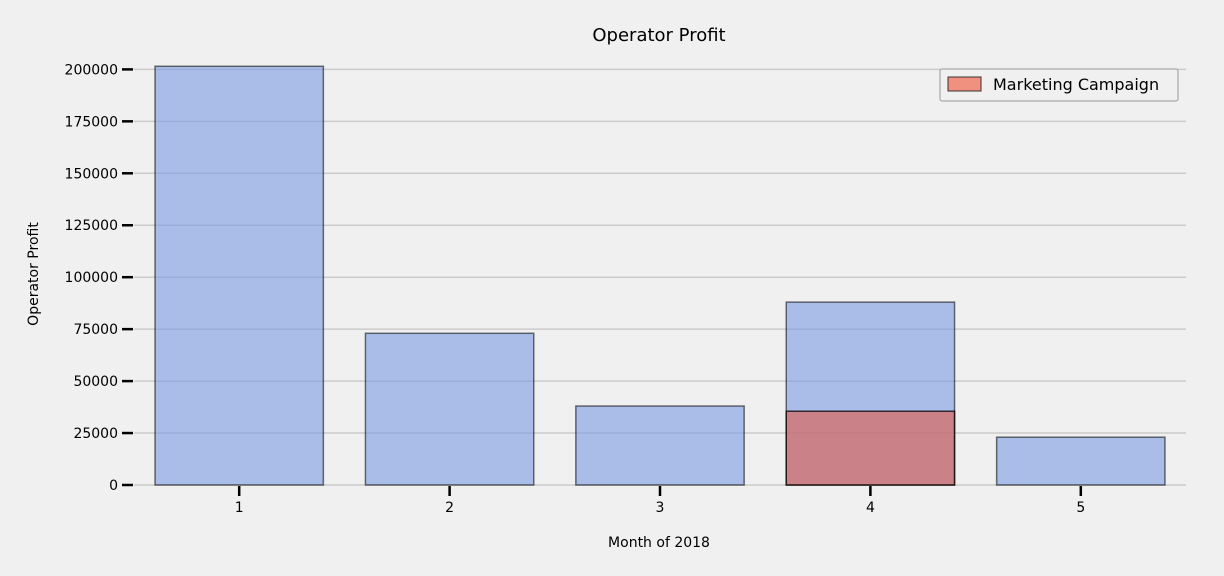 This screenshot has width=1224, height=576. Describe the element at coordinates (95, 382) in the screenshot. I see `y-tick-label: 50000` at that location.